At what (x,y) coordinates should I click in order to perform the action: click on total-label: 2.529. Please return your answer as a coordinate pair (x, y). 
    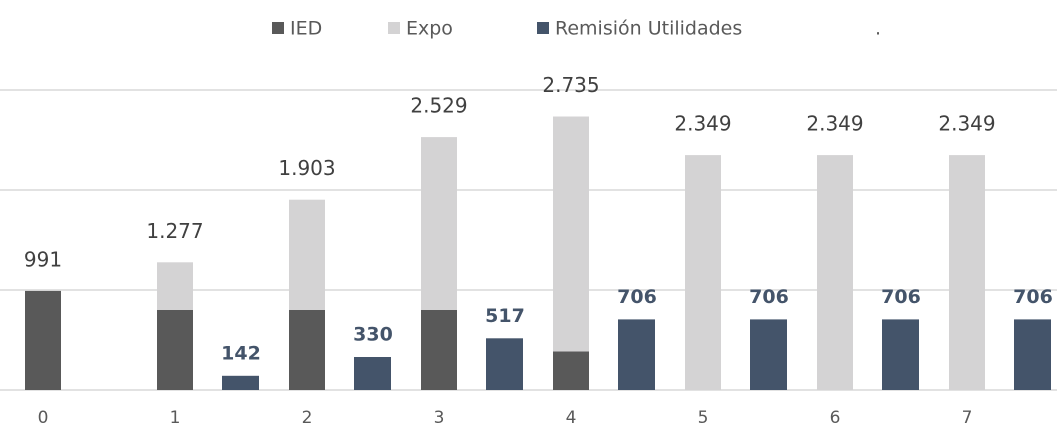
    Looking at the image, I should click on (438, 106).